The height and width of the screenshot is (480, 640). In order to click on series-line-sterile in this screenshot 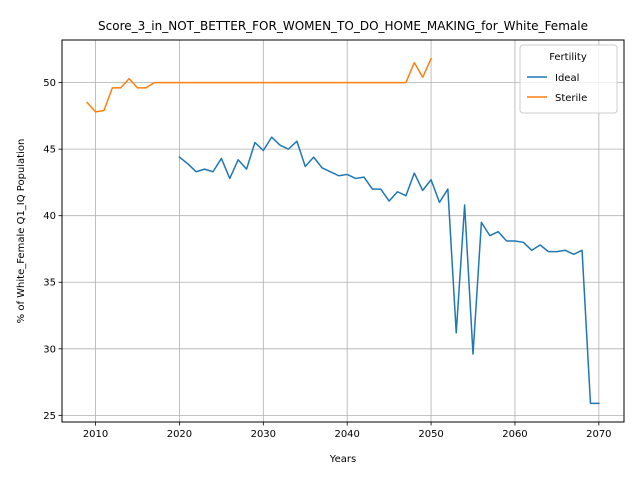, I will do `click(259, 85)`.